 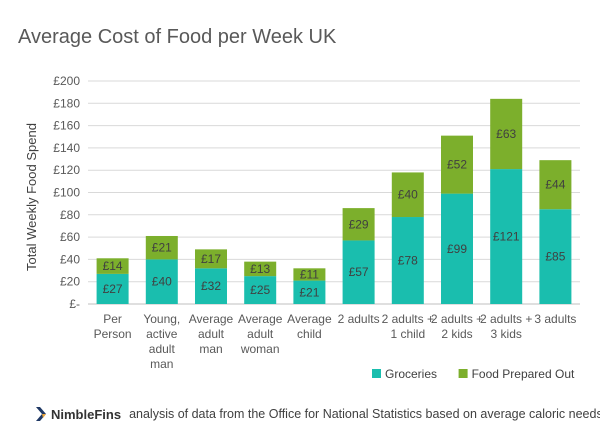 What do you see at coordinates (70, 259) in the screenshot?
I see `y-tick-label: £40` at bounding box center [70, 259].